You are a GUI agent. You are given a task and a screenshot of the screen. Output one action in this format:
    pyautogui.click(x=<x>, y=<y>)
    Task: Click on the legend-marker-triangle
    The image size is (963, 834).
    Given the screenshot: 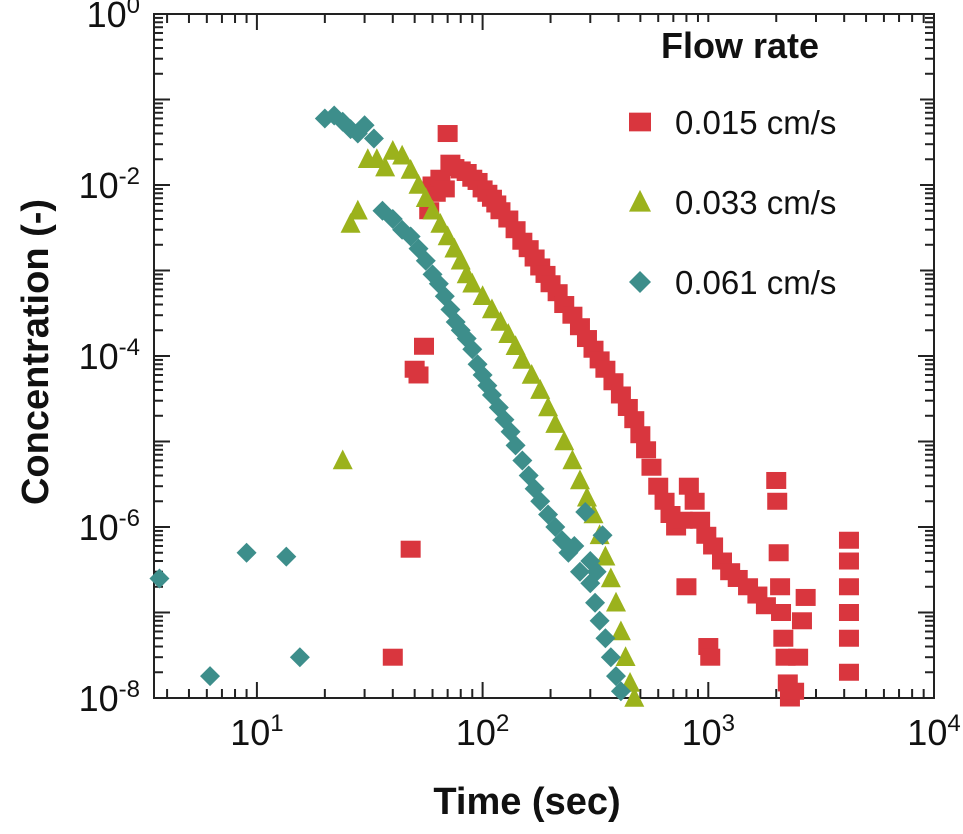 What is the action you would take?
    pyautogui.click(x=640, y=200)
    